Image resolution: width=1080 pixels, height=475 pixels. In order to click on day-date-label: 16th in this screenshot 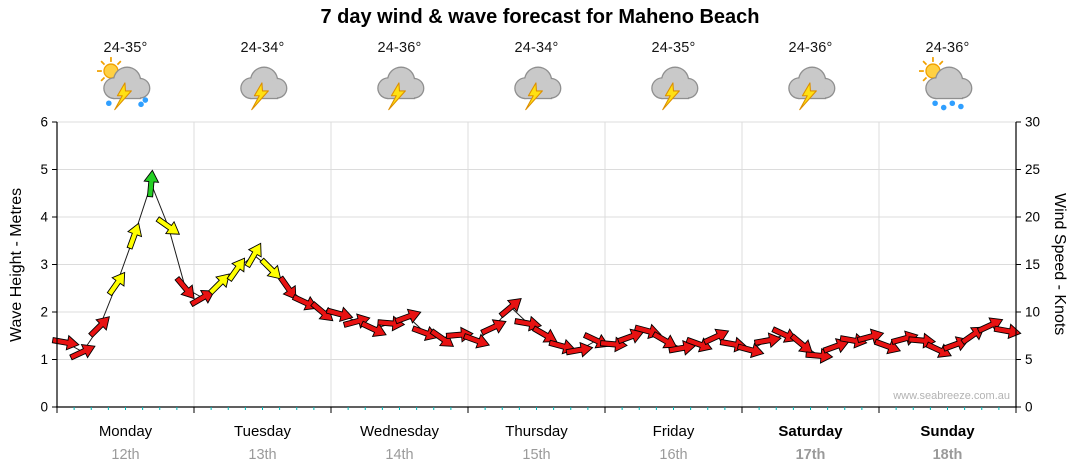, I will do `click(673, 455)`.